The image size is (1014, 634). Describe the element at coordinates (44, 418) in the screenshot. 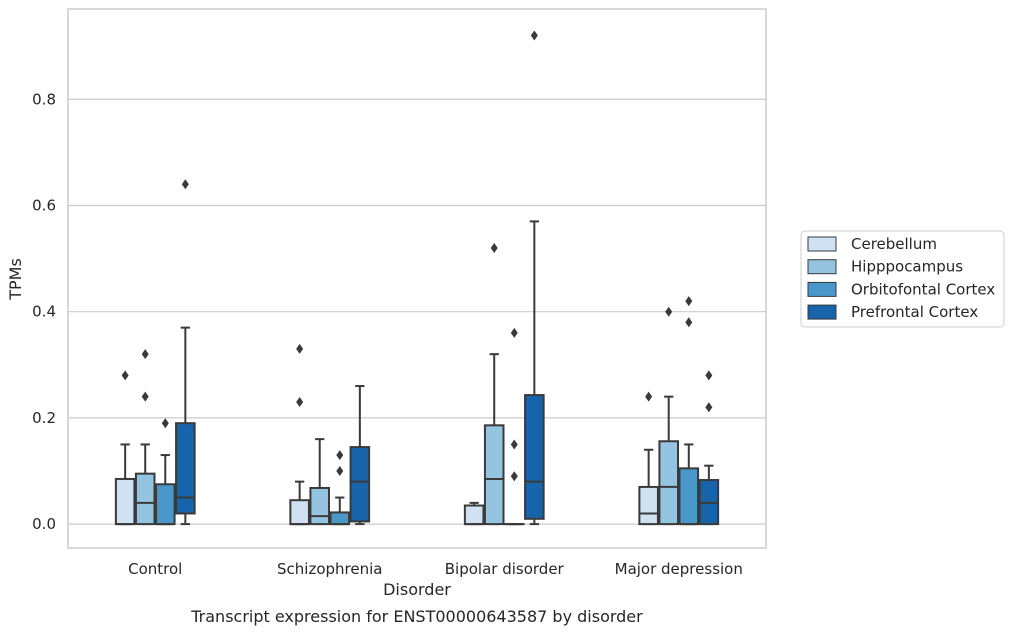

I see `y-tick-label: 0.2` at that location.